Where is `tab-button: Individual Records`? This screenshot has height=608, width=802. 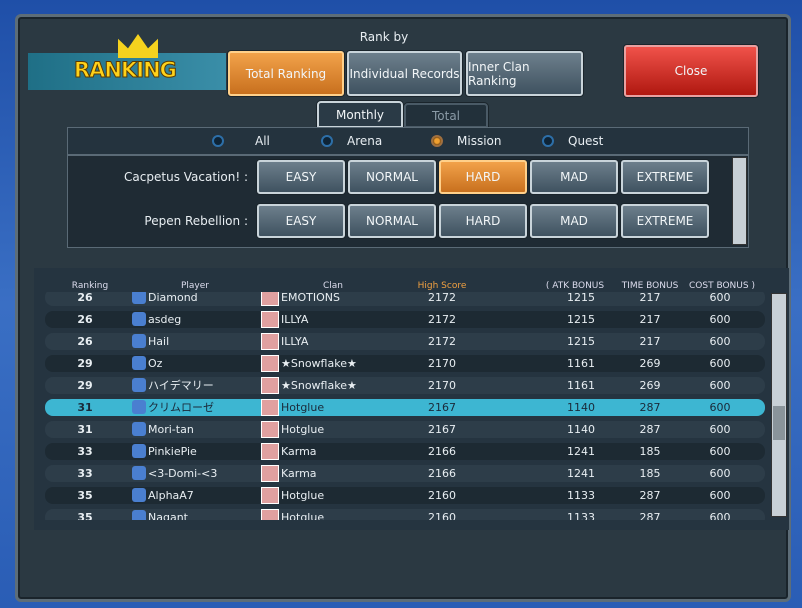
tab-button: Individual Records is located at coordinates (404, 73).